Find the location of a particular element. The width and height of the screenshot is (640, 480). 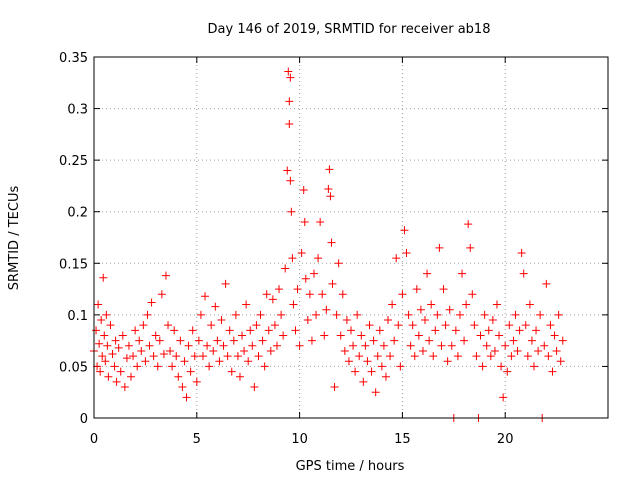

x-tick-label: 20 is located at coordinates (505, 439).